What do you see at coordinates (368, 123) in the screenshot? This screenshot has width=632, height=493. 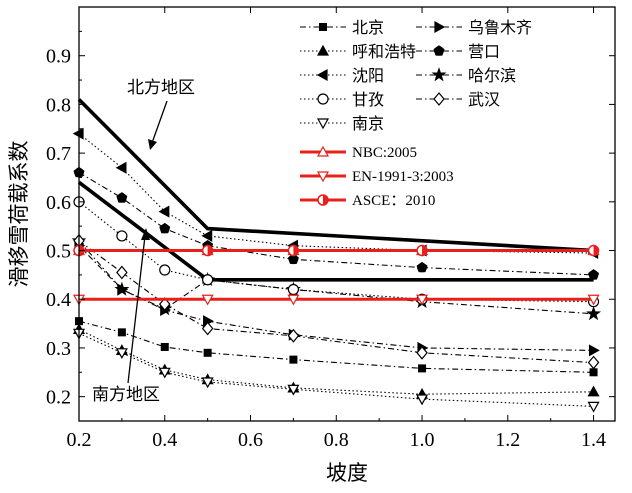 I see `legend-label: 南京` at bounding box center [368, 123].